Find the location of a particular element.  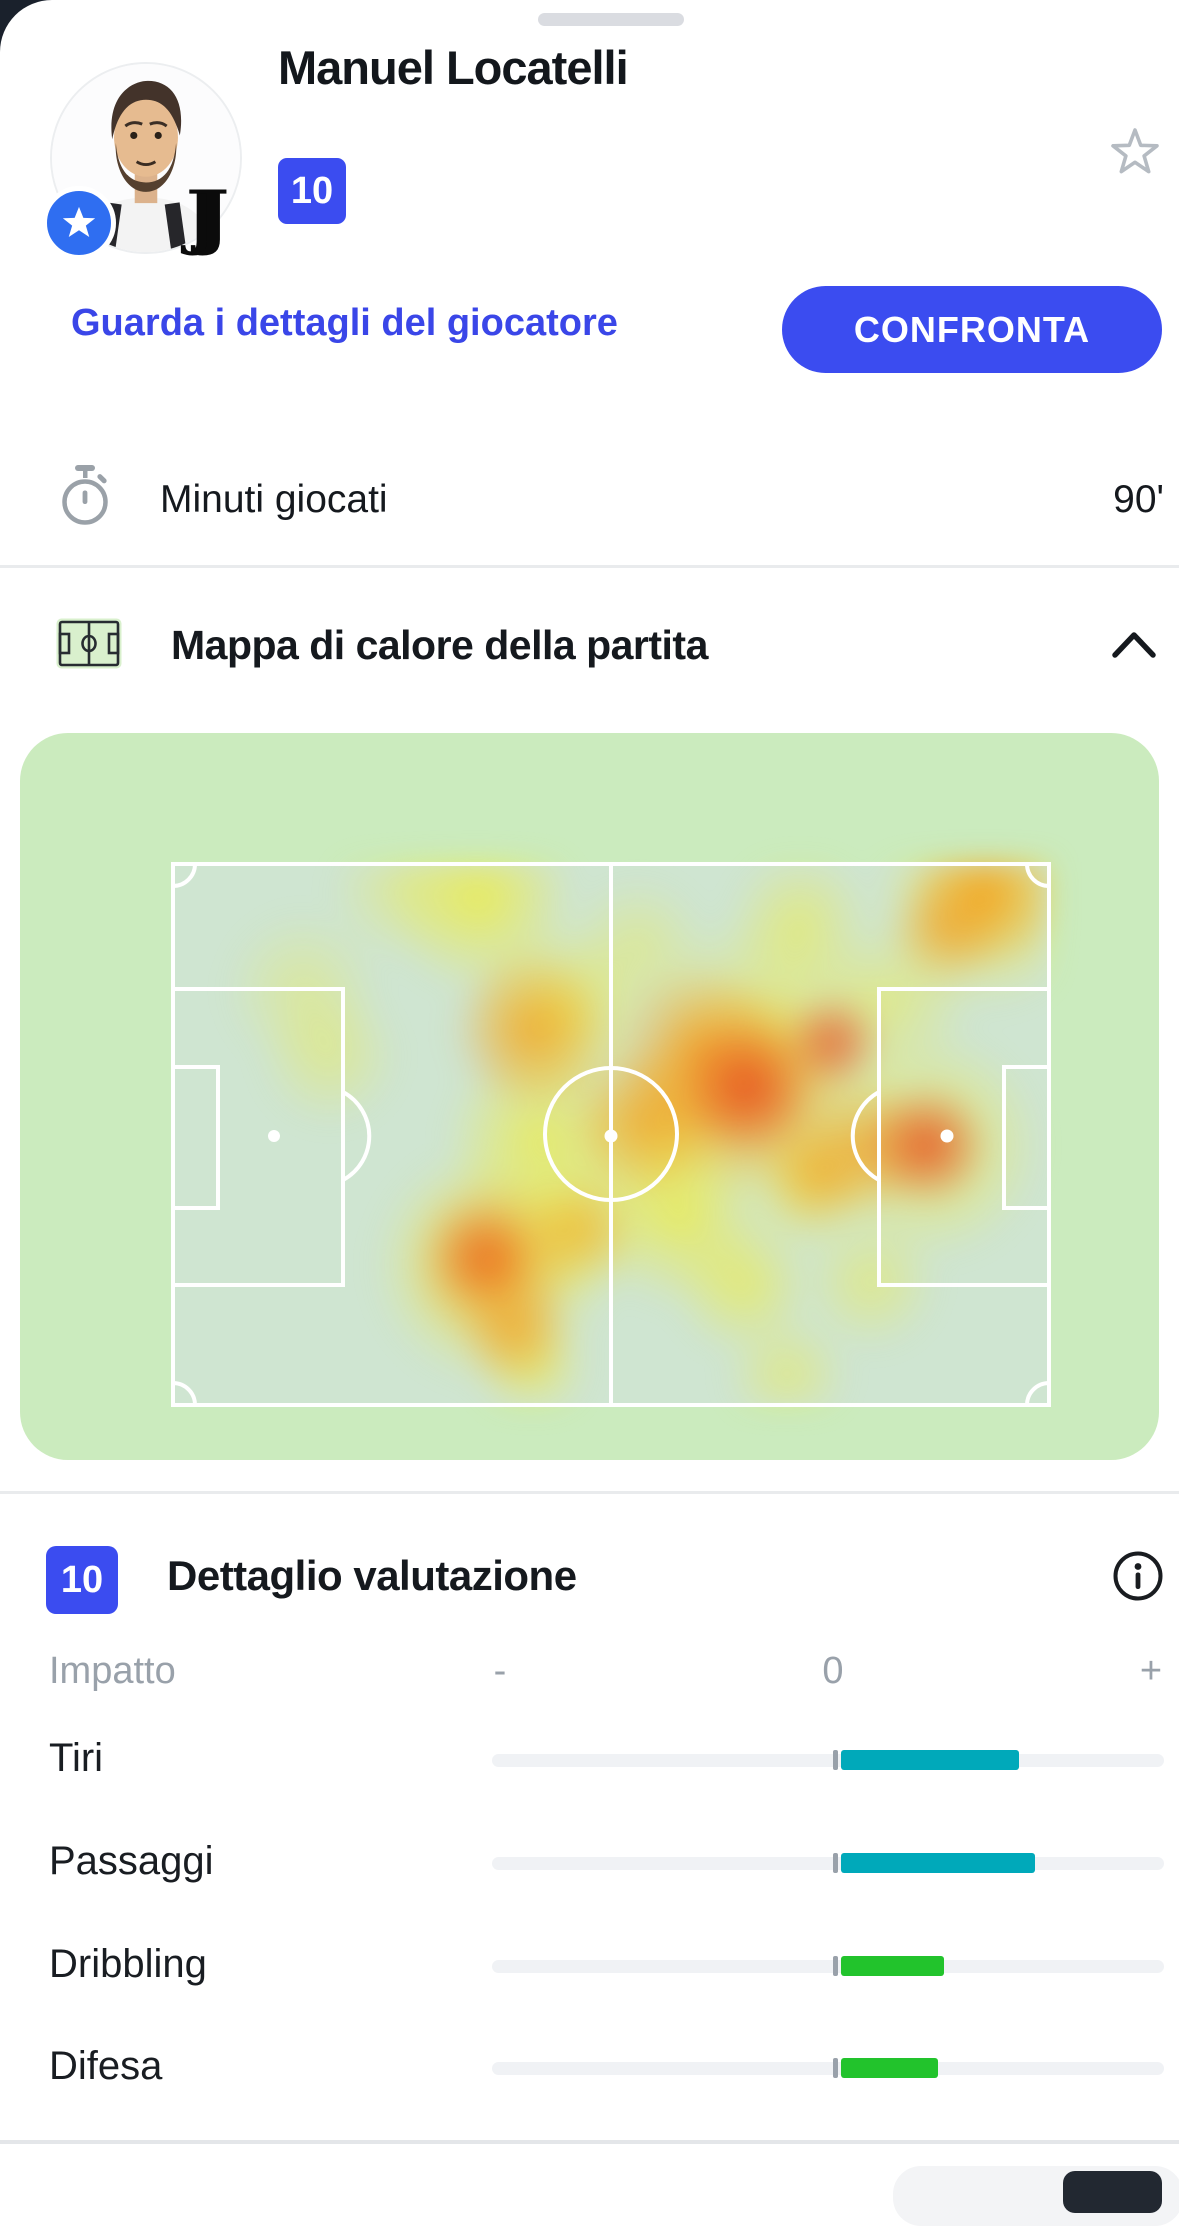

player-details-link: Guarda i dettagli del giocatore is located at coordinates (344, 323).